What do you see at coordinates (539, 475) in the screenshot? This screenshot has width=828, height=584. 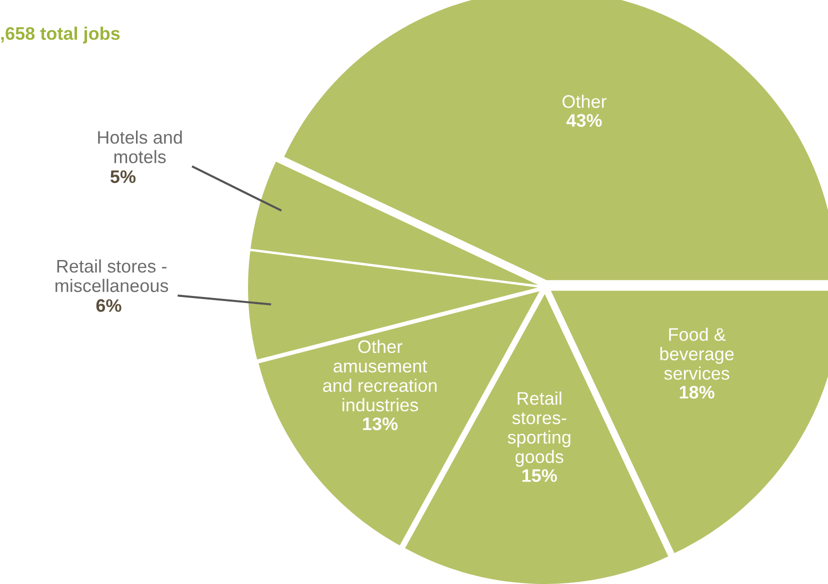 I see `data-label: 15%` at bounding box center [539, 475].